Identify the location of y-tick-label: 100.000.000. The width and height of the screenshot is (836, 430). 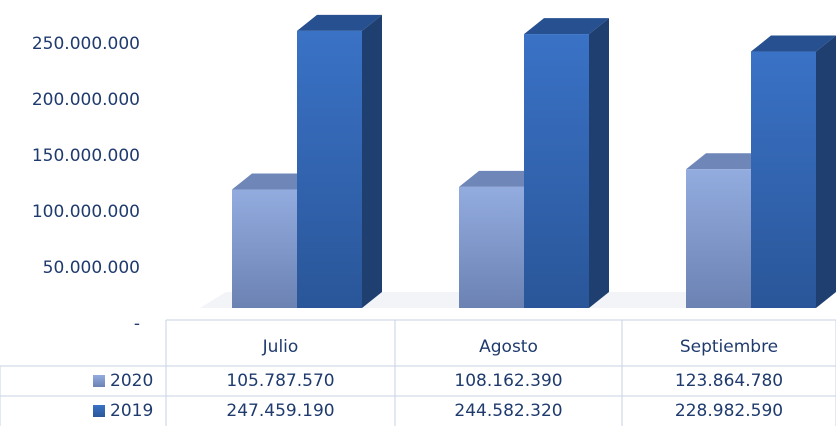
(86, 212).